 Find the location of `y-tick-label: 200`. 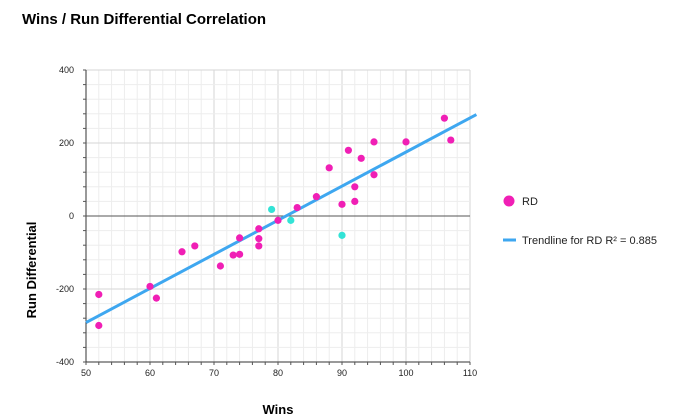

y-tick-label: 200 is located at coordinates (66, 143).